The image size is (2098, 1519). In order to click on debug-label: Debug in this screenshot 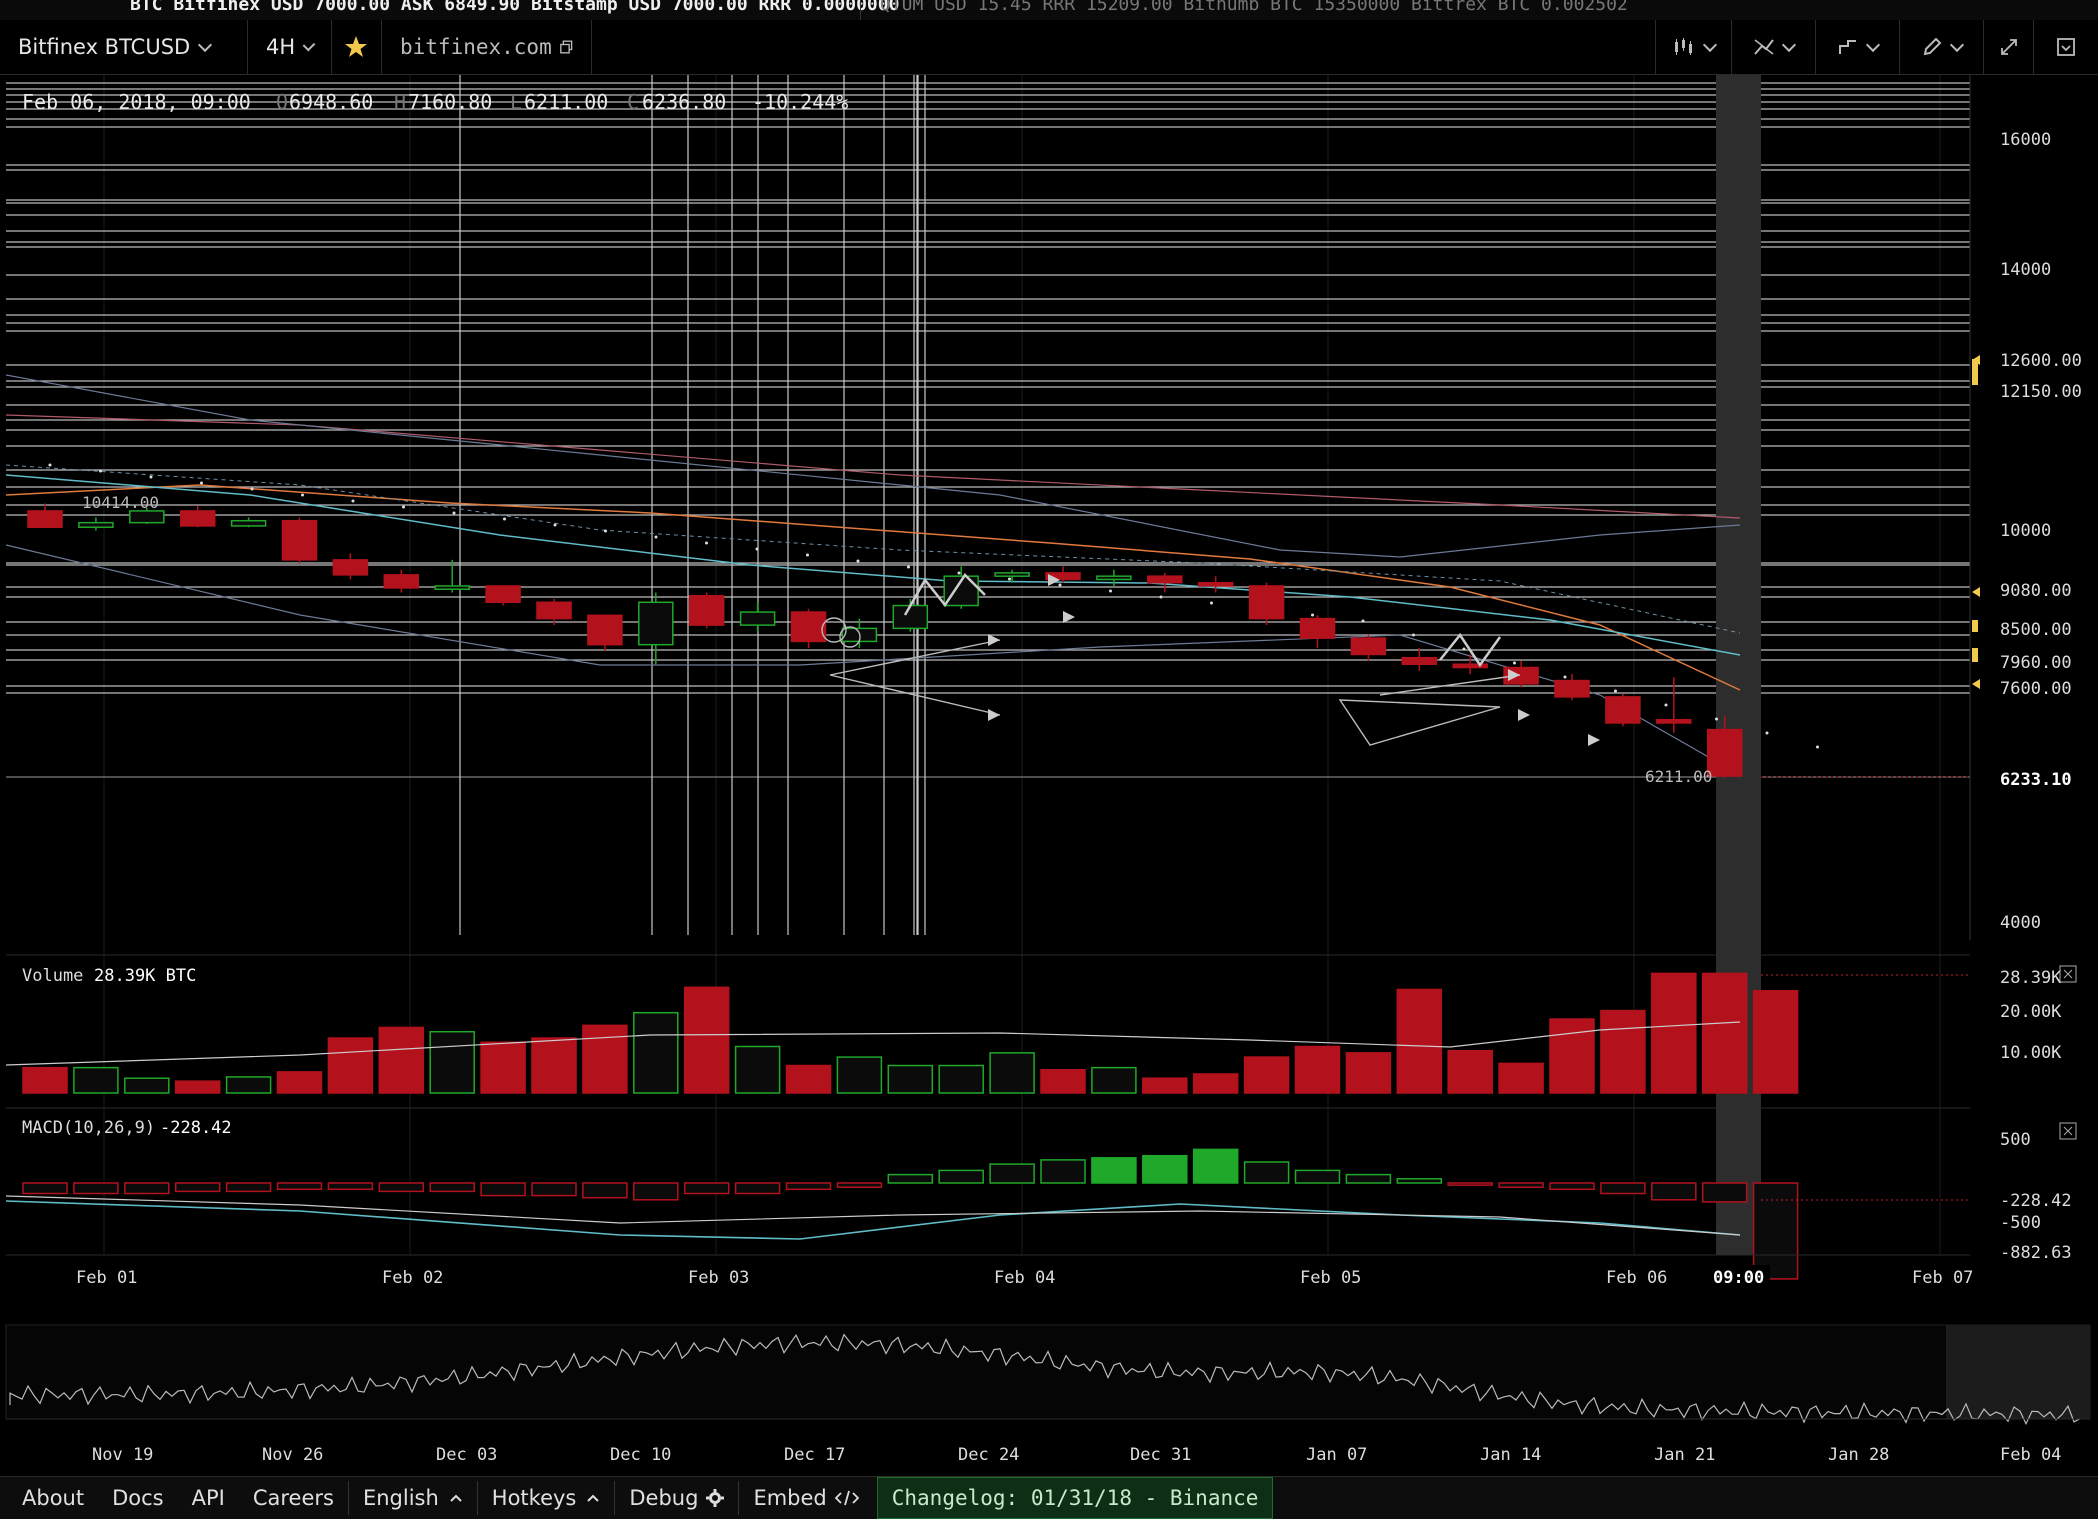, I will do `click(664, 1498)`.